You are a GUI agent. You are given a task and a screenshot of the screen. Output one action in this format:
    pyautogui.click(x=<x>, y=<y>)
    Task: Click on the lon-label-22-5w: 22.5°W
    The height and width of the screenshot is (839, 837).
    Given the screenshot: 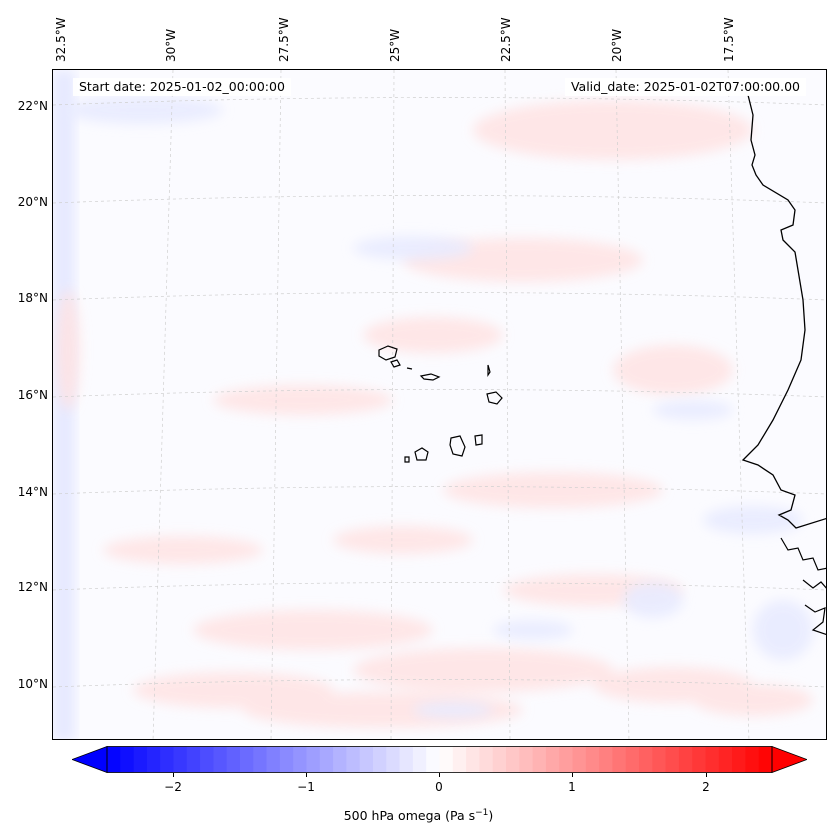 What is the action you would take?
    pyautogui.click(x=506, y=39)
    